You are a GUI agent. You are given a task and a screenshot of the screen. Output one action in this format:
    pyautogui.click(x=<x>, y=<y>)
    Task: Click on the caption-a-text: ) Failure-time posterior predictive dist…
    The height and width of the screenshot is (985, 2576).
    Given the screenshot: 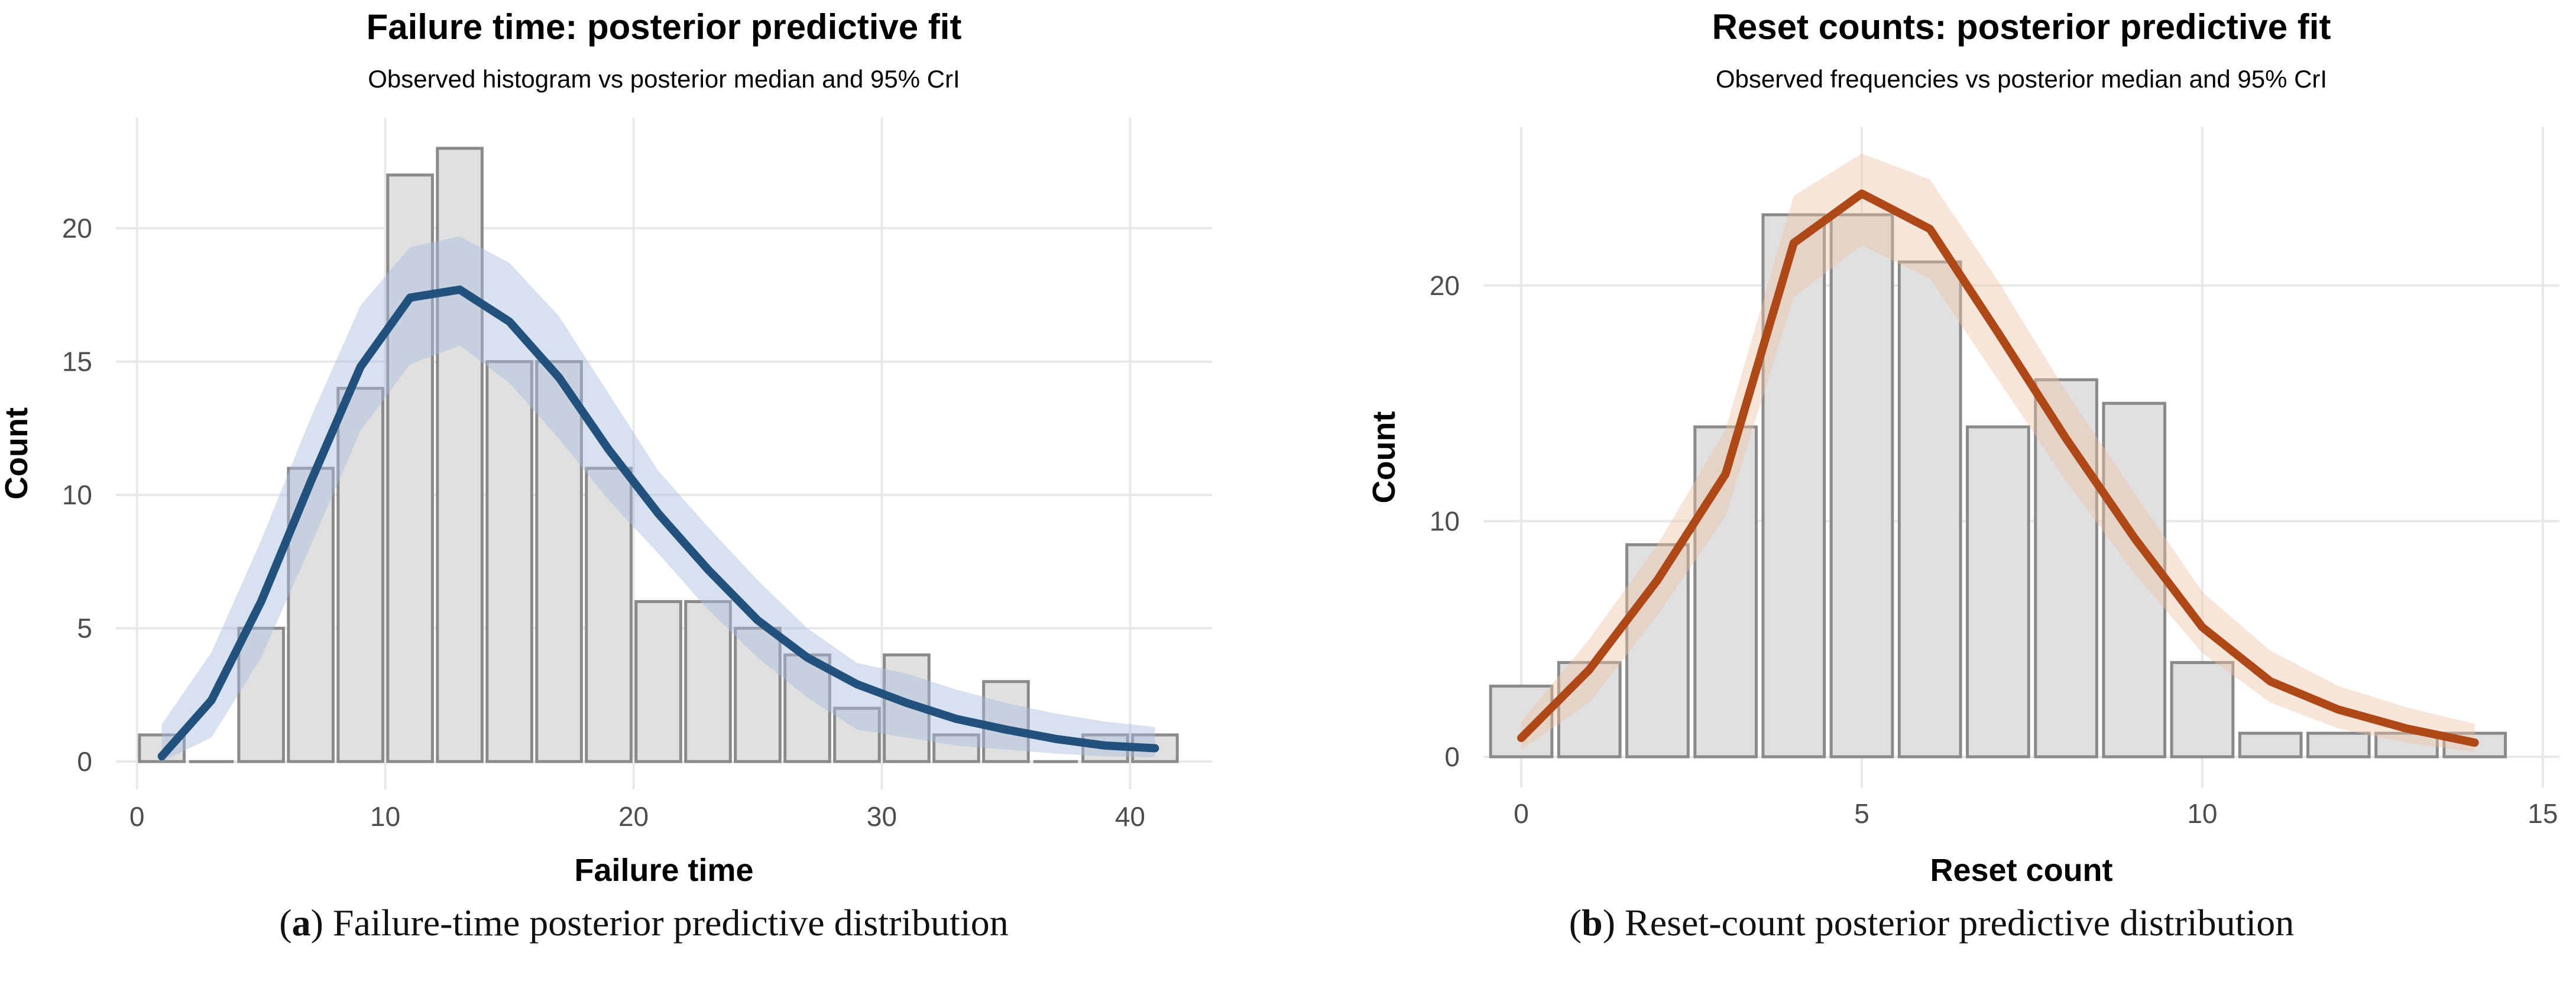 What is the action you would take?
    pyautogui.click(x=659, y=923)
    